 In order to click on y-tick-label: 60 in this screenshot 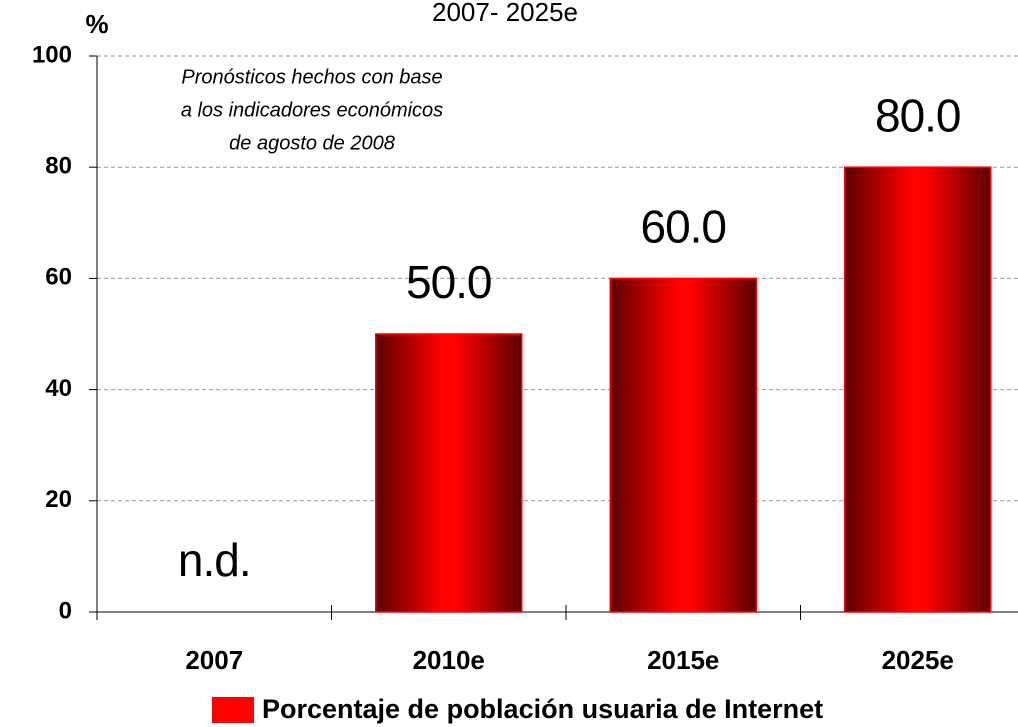, I will do `click(58, 277)`.